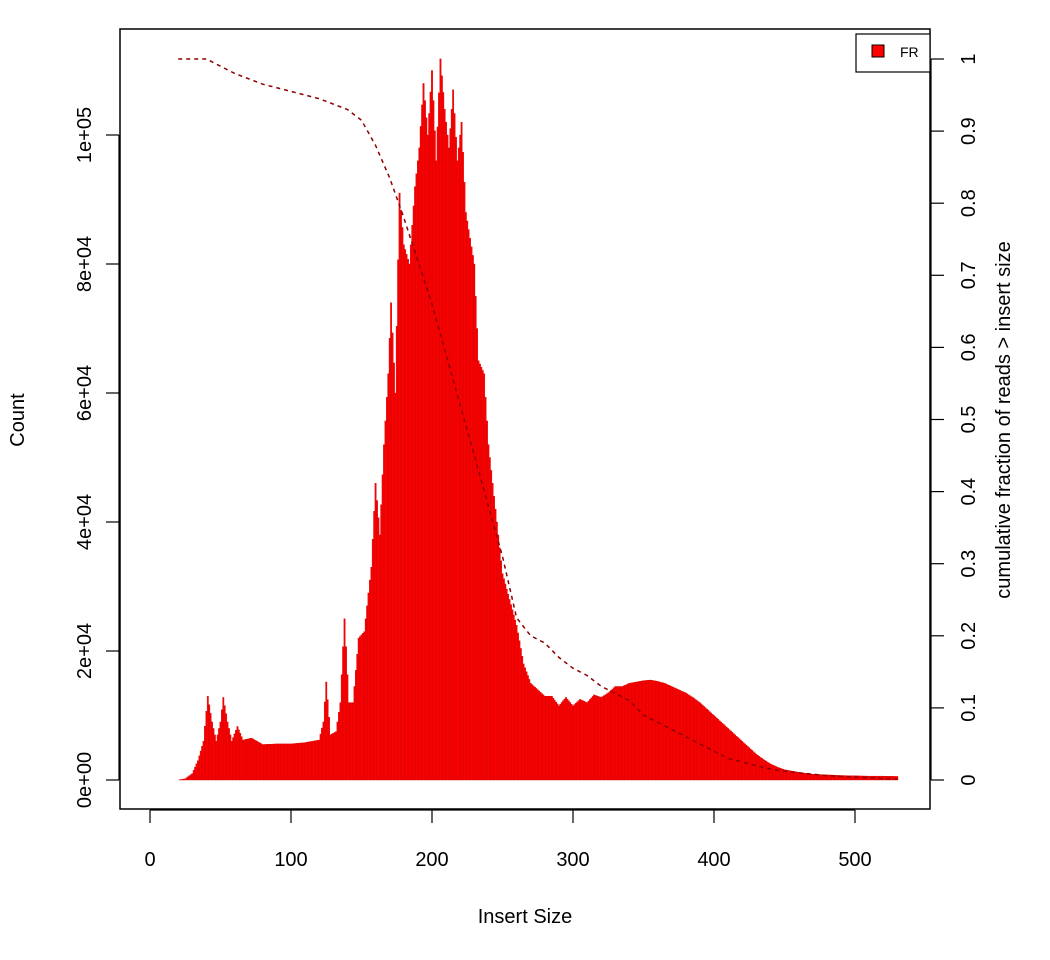 This screenshot has height=960, width=1050. Describe the element at coordinates (969, 420) in the screenshot. I see `y2-tick-label: 0.5` at that location.